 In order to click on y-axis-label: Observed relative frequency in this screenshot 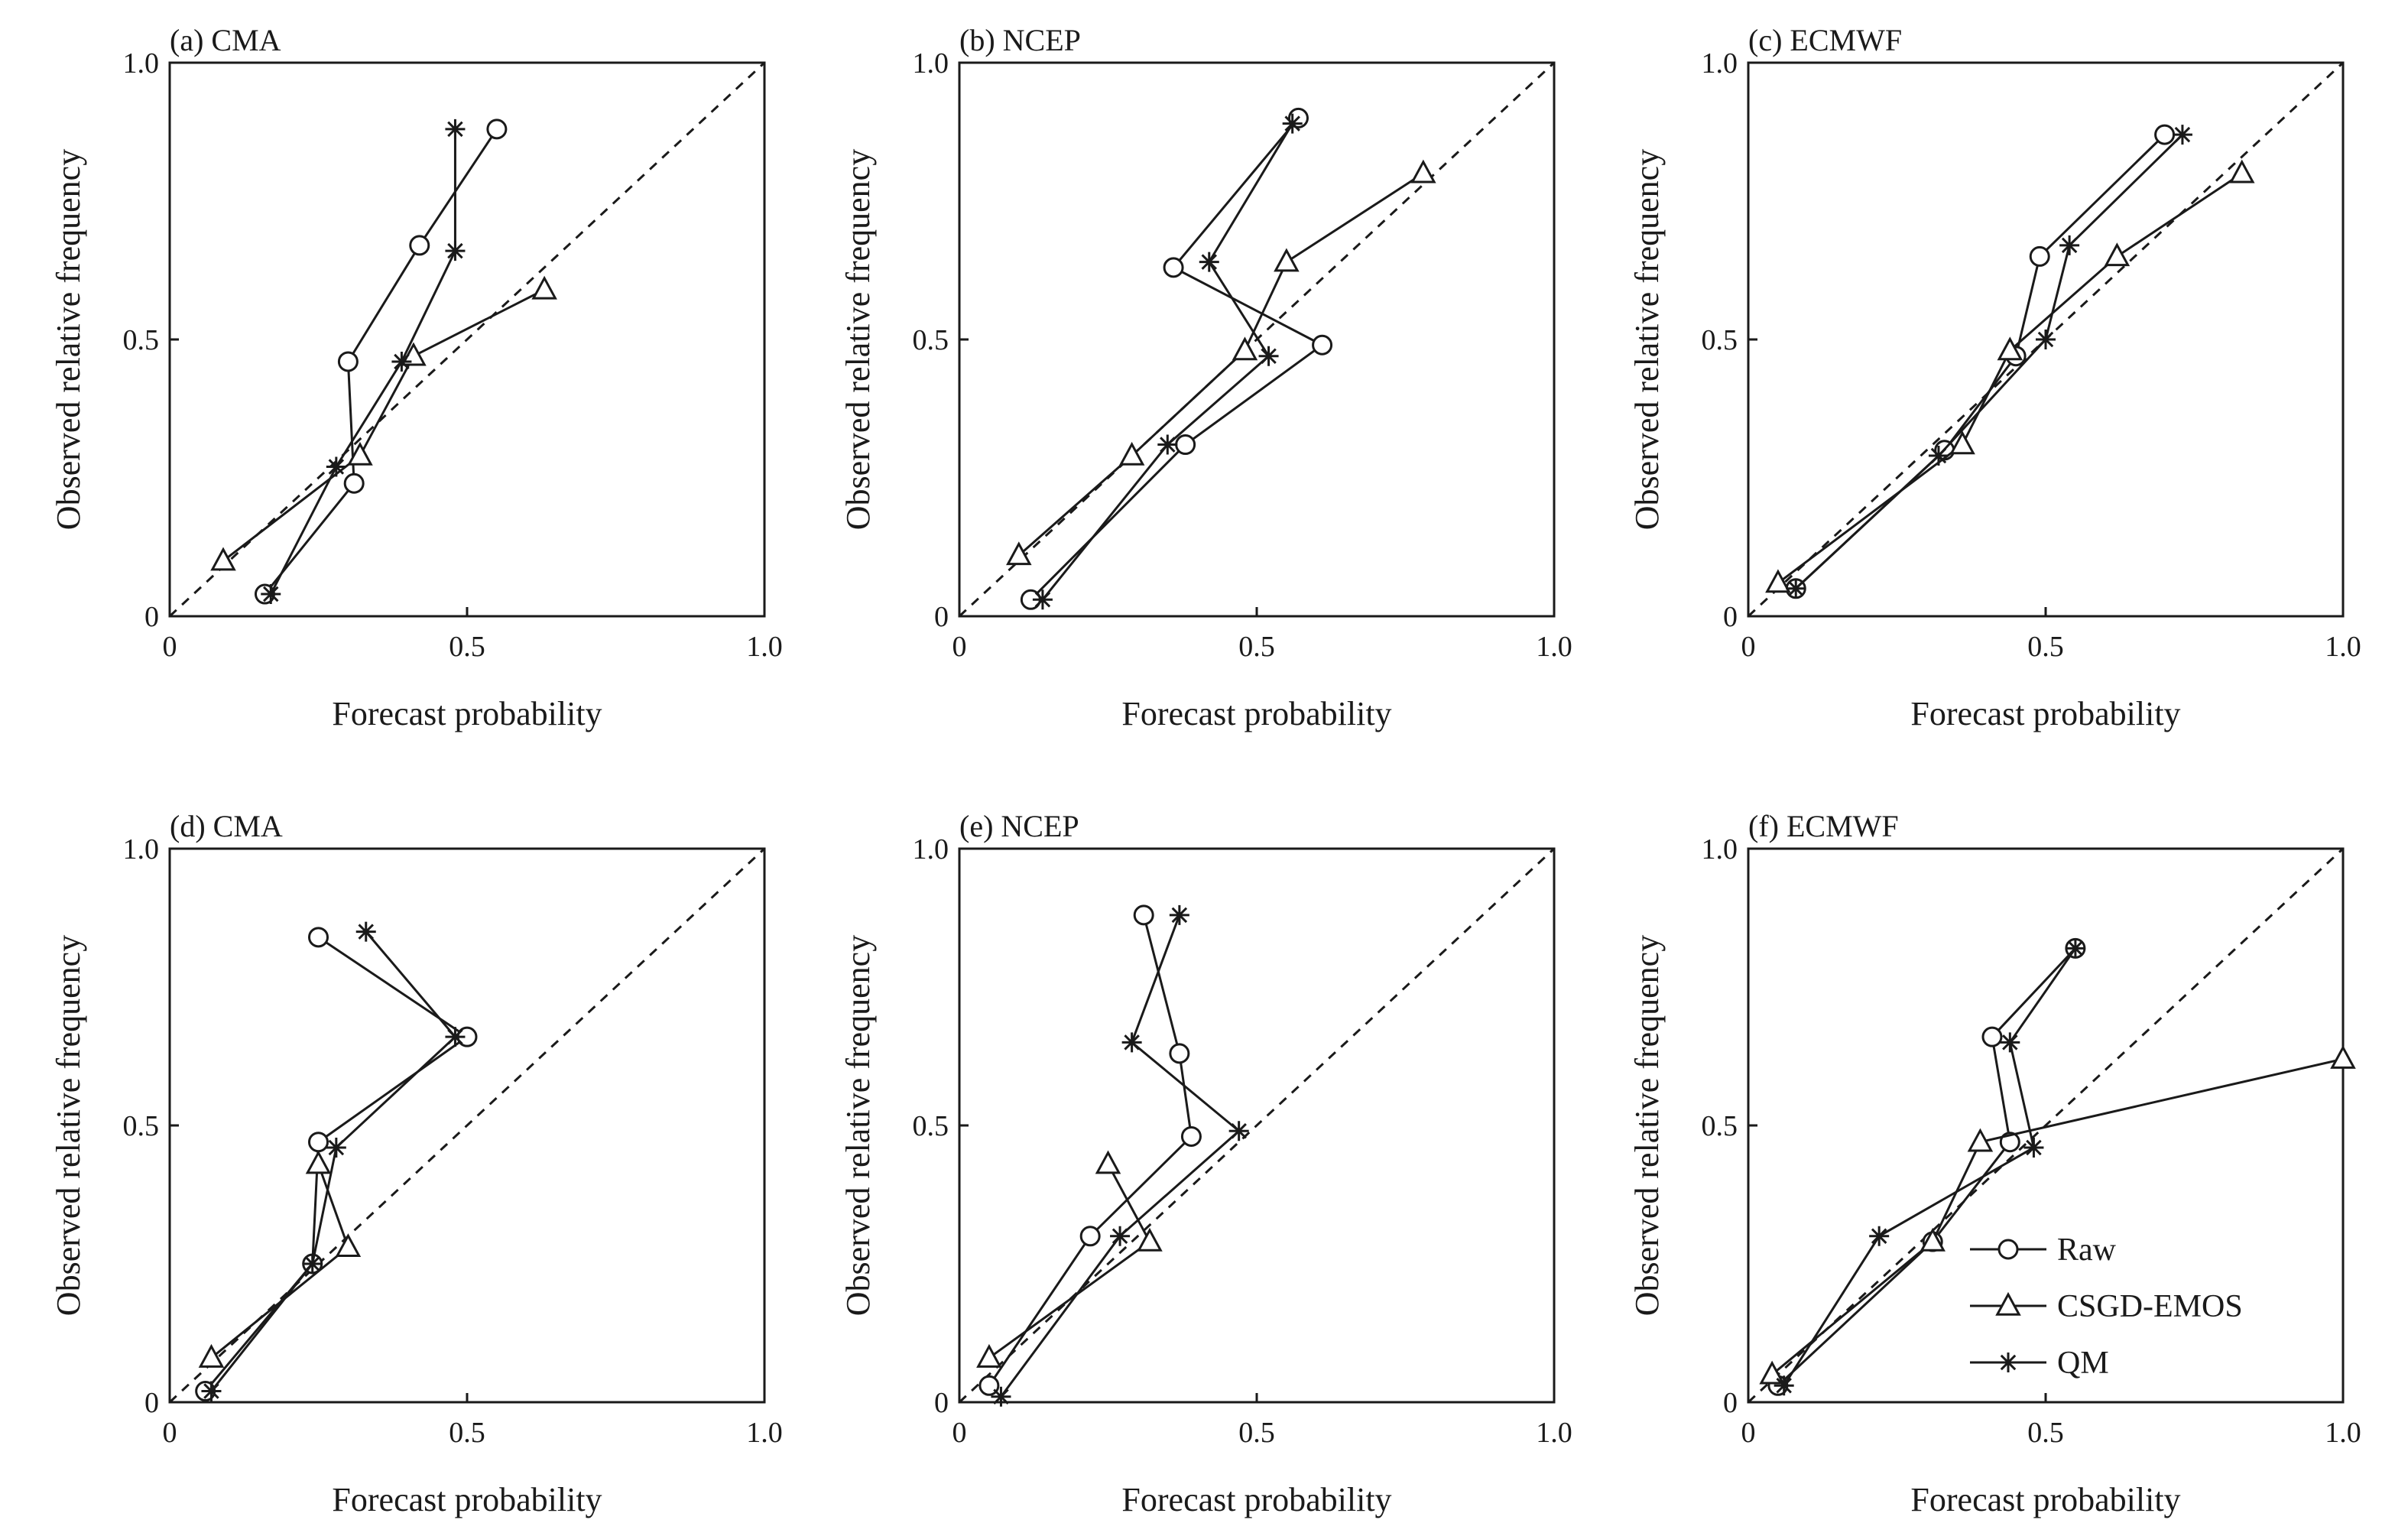, I will do `click(858, 1125)`.